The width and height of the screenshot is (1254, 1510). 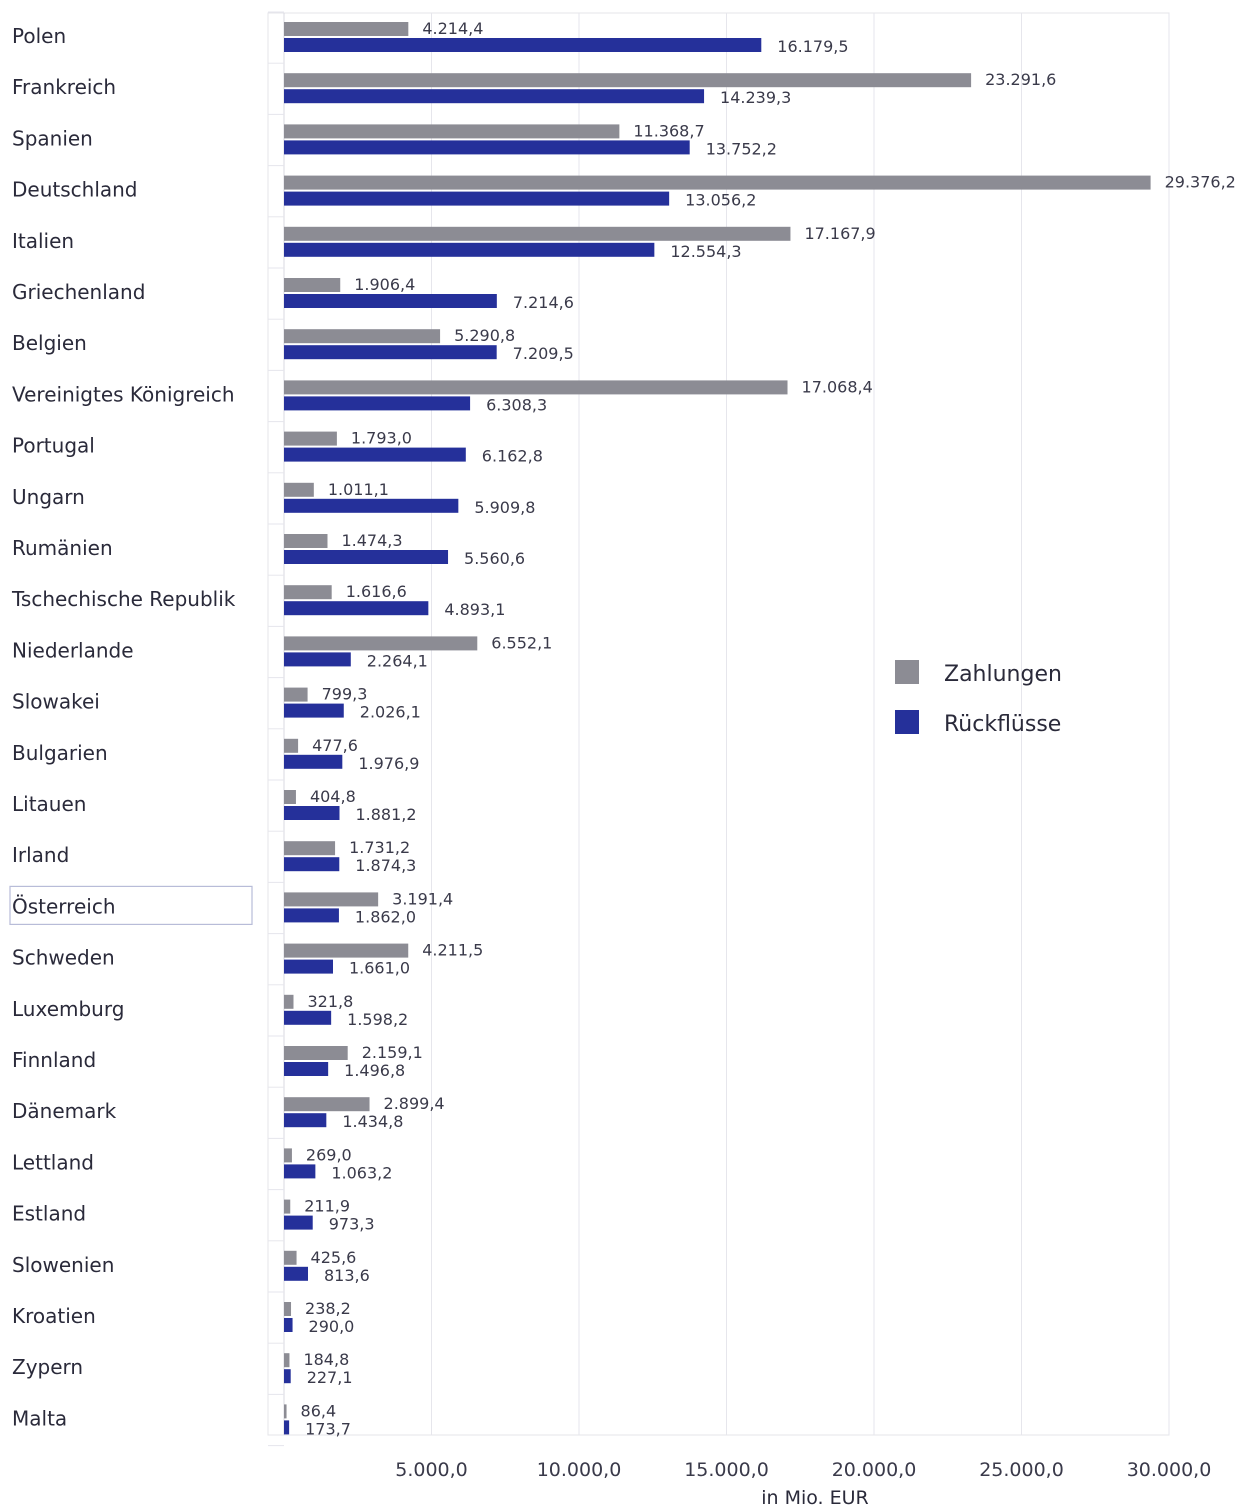 What do you see at coordinates (358, 489) in the screenshot?
I see `value-label-zahlungen: 1.011,1` at bounding box center [358, 489].